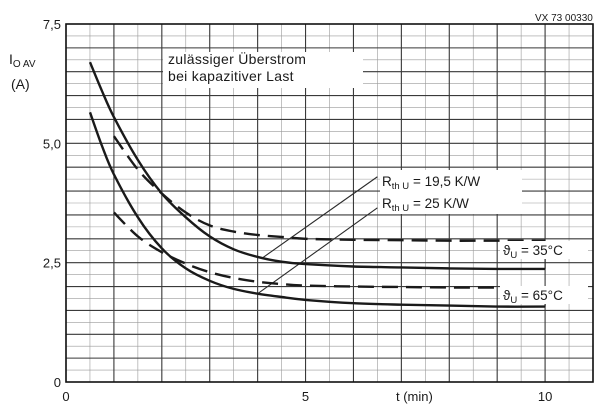  Describe the element at coordinates (439, 203) in the screenshot. I see `rth-label-2-value: = 25 K/W` at that location.